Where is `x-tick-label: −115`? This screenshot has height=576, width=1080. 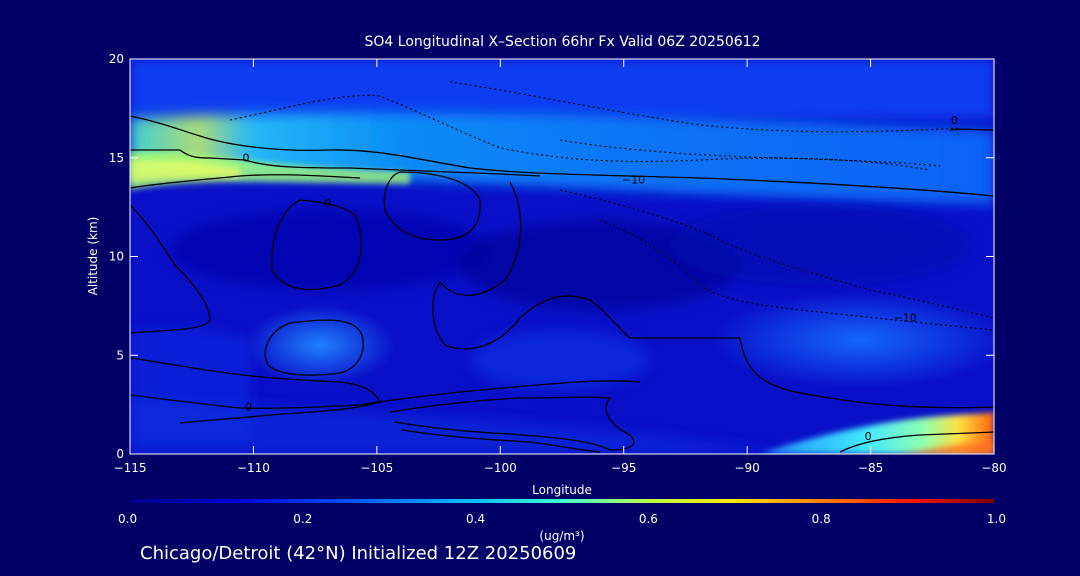
x-tick-label: −115 is located at coordinates (130, 468).